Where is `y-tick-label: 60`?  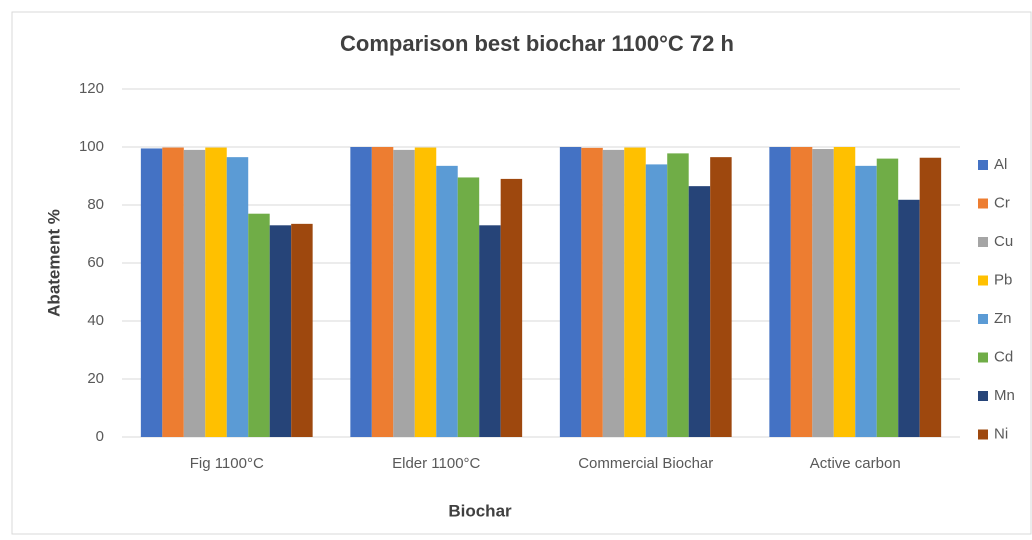
y-tick-label: 60 is located at coordinates (95, 262).